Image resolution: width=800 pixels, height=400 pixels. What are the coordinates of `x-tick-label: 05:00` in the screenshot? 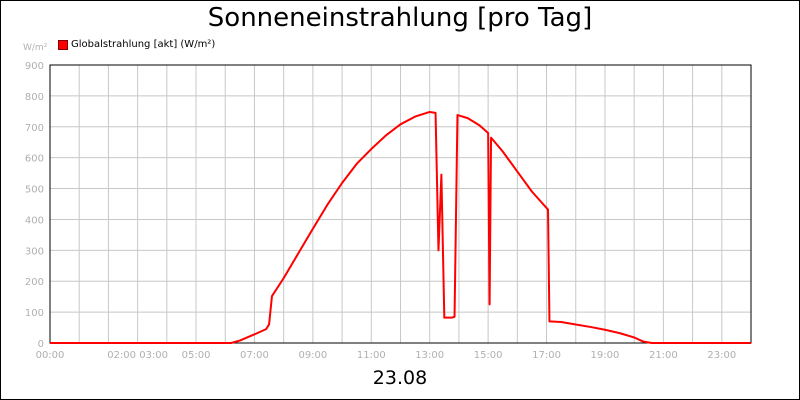 It's located at (196, 355).